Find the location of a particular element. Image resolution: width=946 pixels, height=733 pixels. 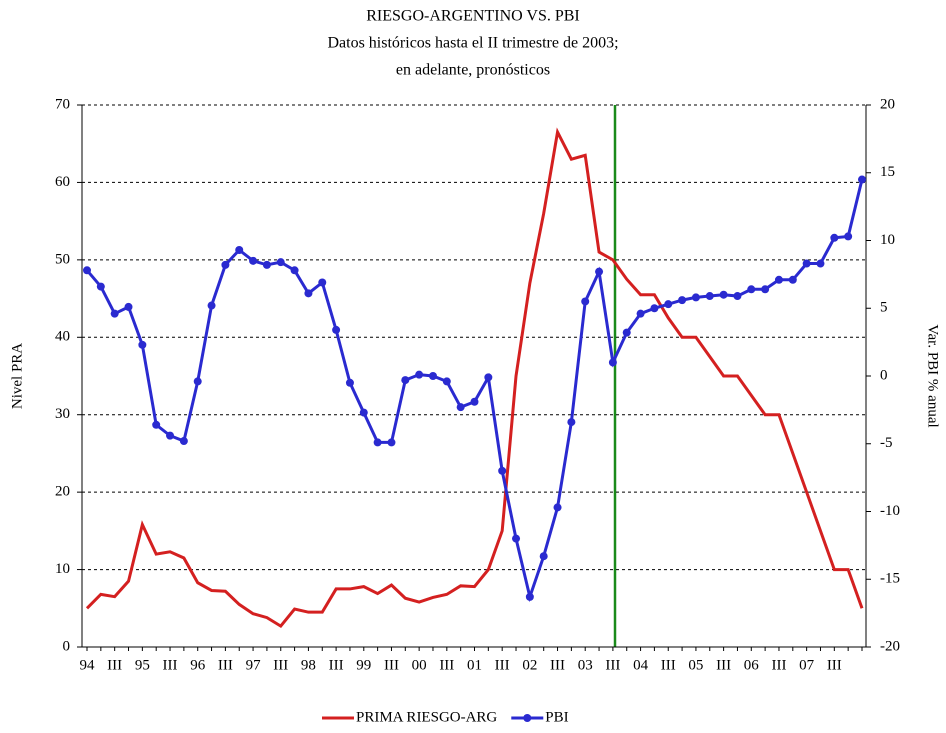

x-tick-label: 99 is located at coordinates (363, 665).